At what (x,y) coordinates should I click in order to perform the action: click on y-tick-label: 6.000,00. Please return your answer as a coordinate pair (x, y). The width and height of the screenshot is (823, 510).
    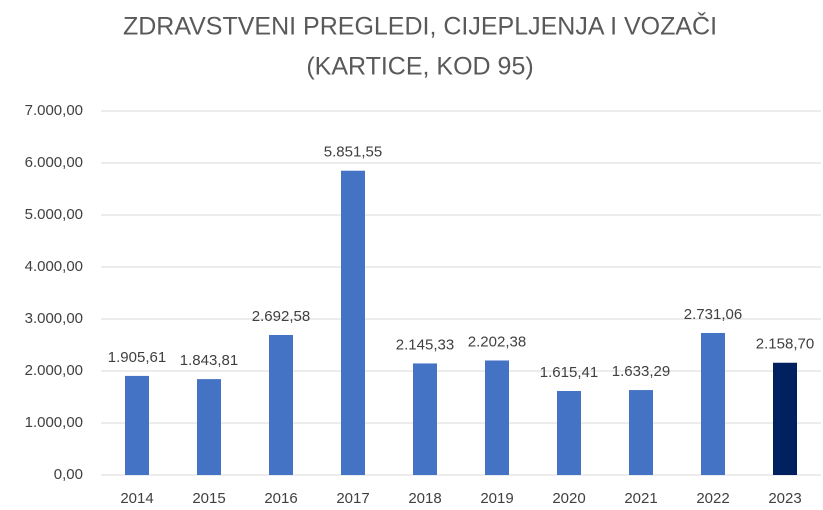
    Looking at the image, I should click on (54, 162).